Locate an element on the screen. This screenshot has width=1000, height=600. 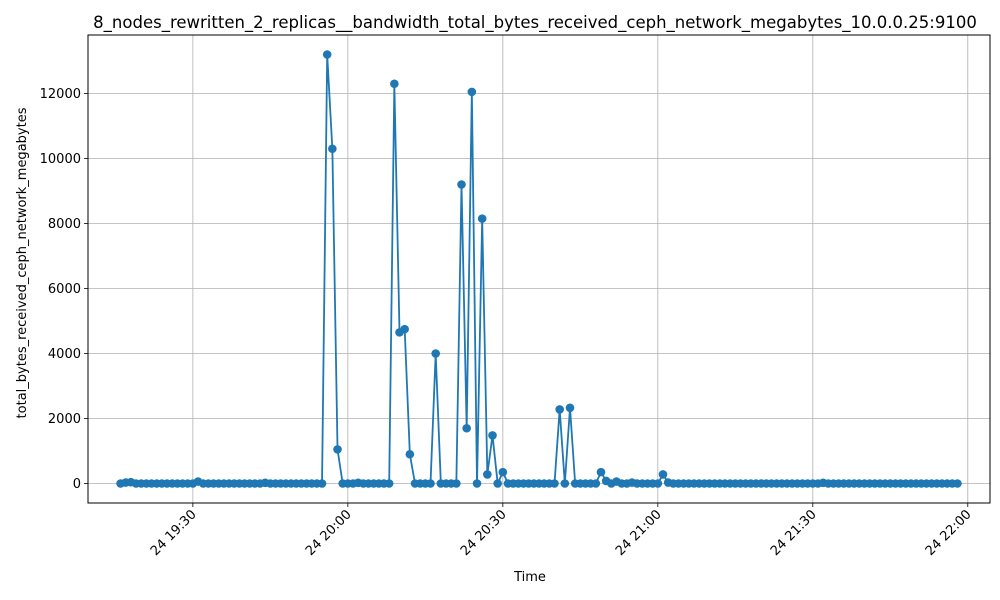
y-tick-label: 0 is located at coordinates (77, 484).